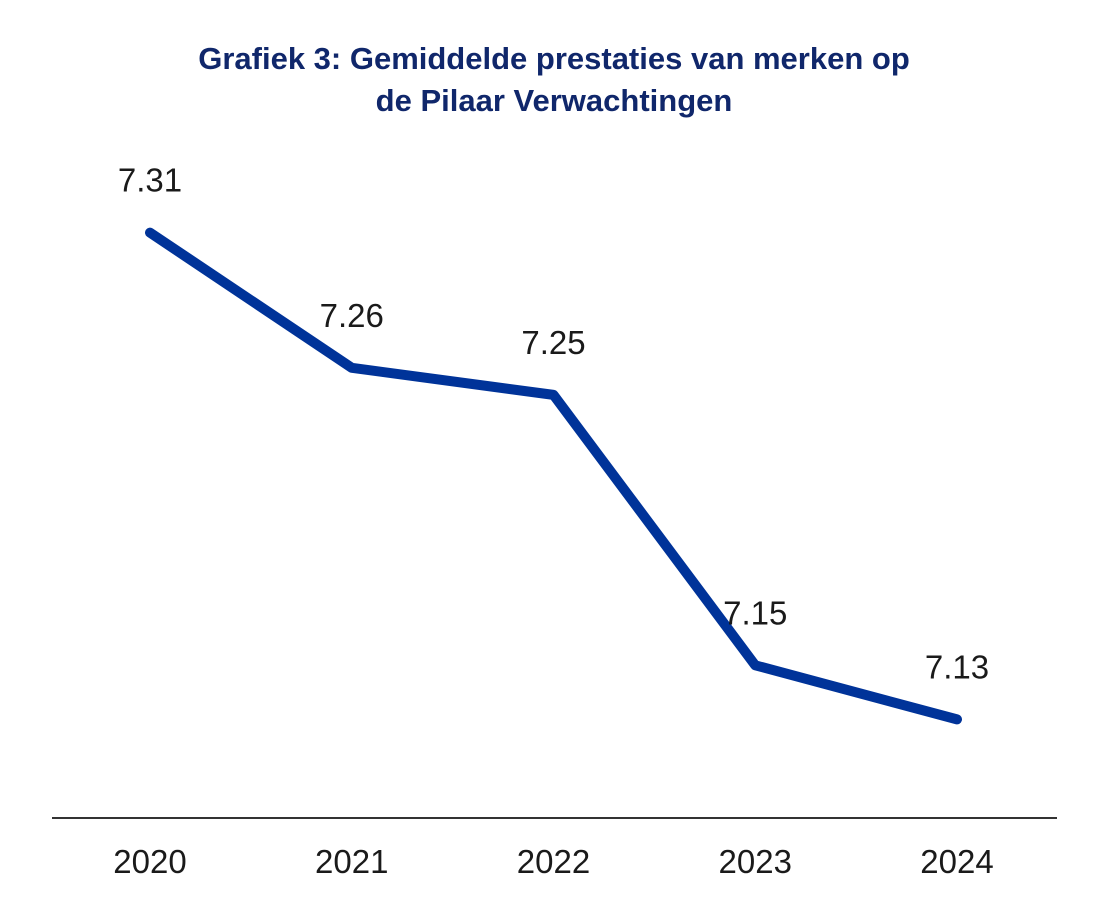 The height and width of the screenshot is (911, 1108). I want to click on x-tick-label-2022: 2022, so click(553, 861).